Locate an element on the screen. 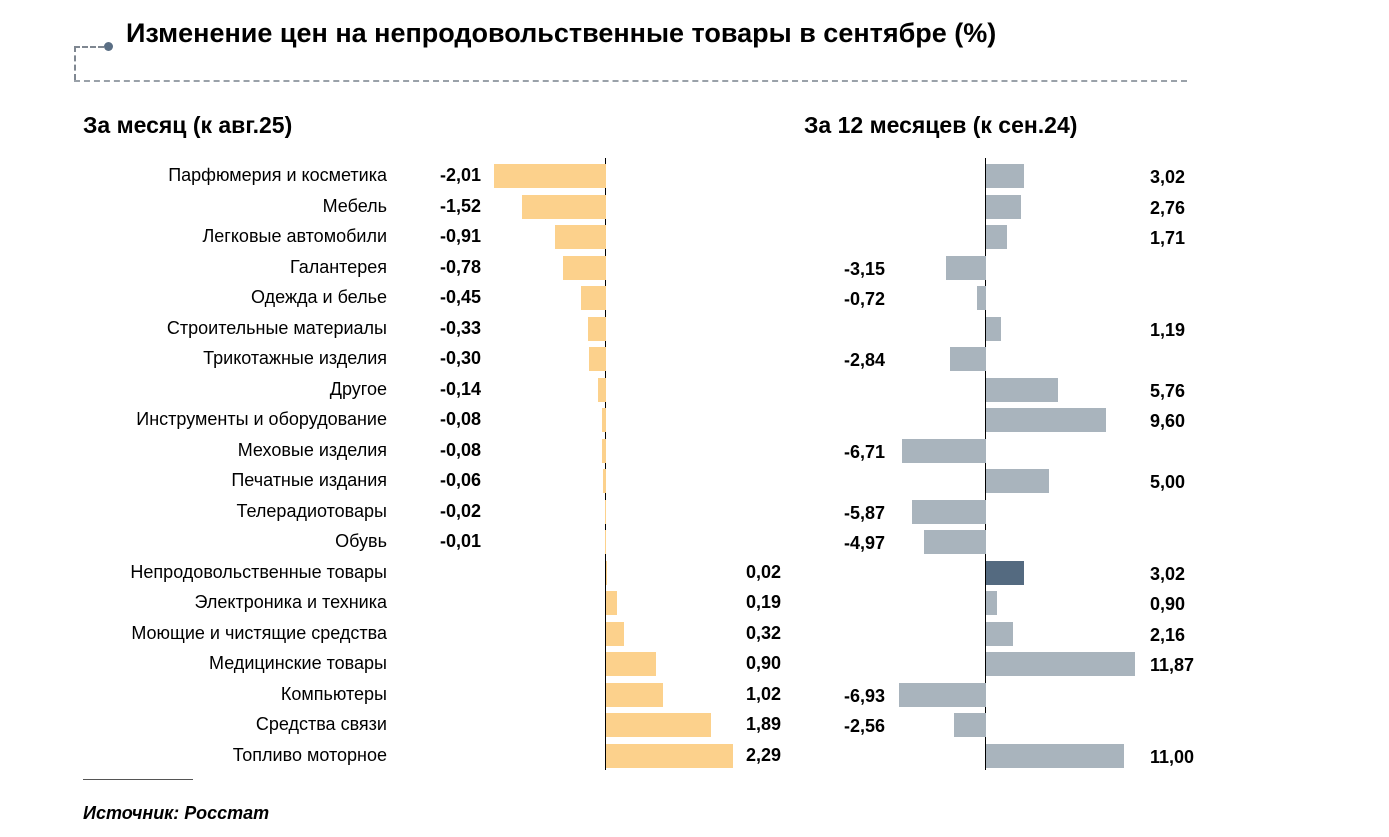  year-value: 5,76 is located at coordinates (1168, 390).